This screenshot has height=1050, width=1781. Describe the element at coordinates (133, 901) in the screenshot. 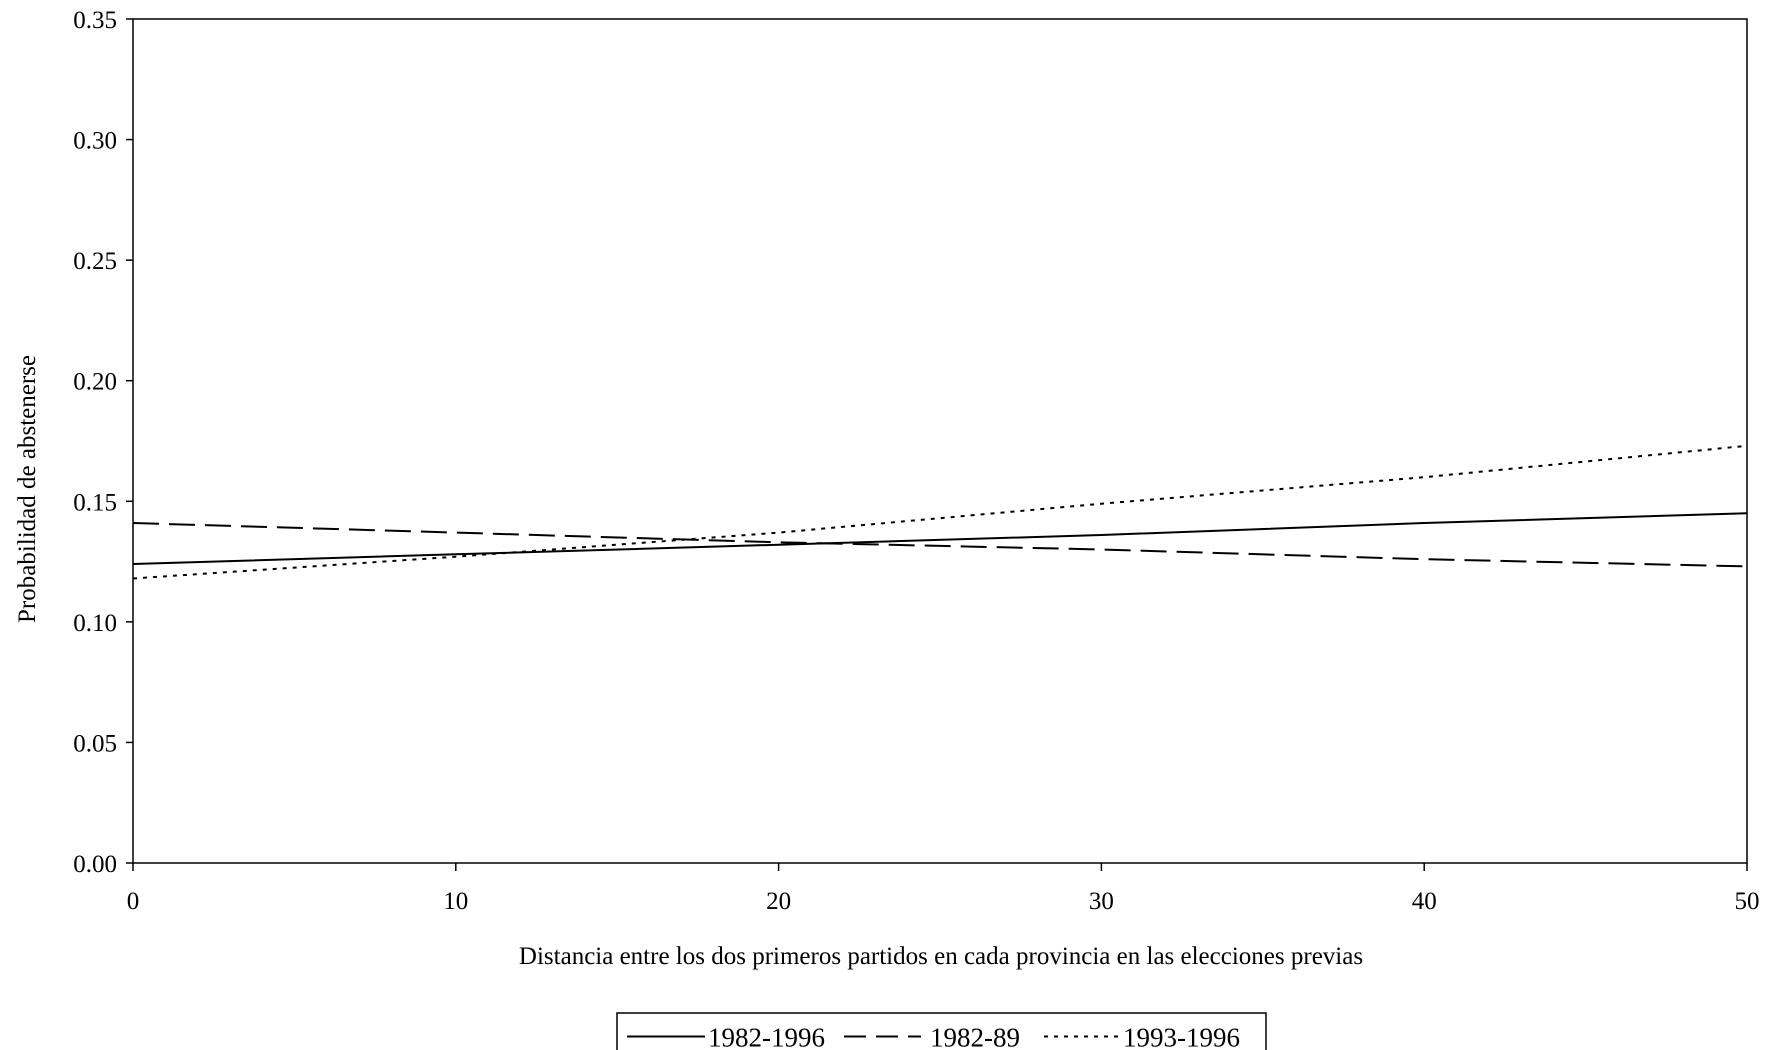

I see `x-tick-label: 0` at that location.